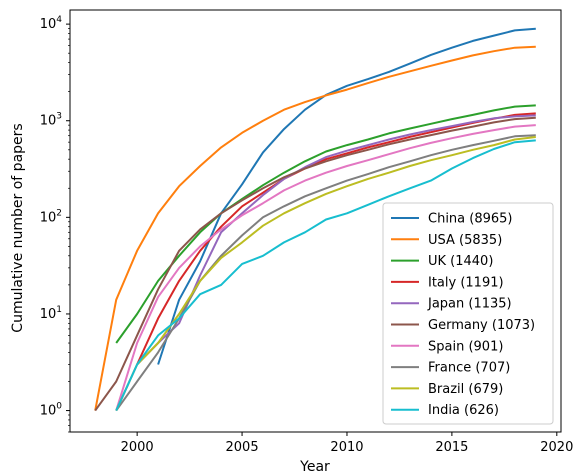 This screenshot has height=476, width=579. Describe the element at coordinates (465, 240) in the screenshot. I see `legend-label: USA (5835)` at that location.